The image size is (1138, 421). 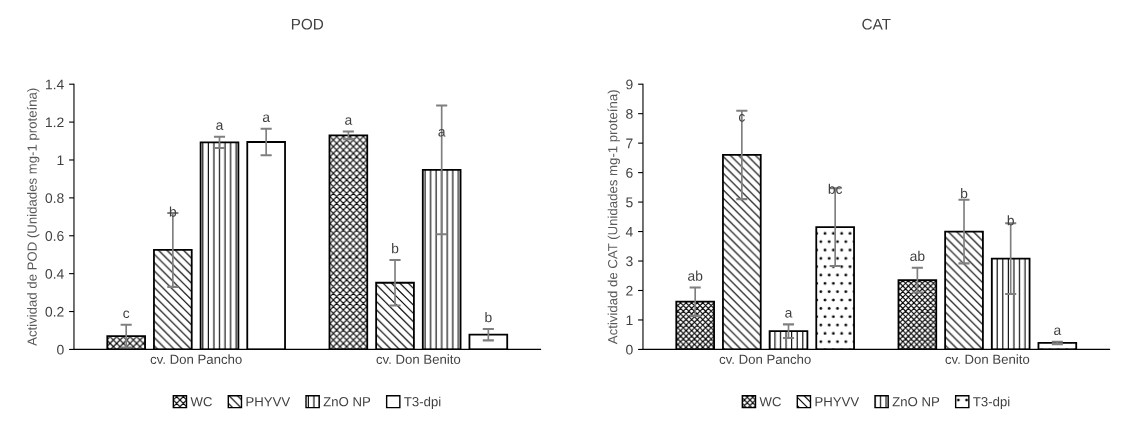 What do you see at coordinates (33, 217) in the screenshot?
I see `y-axis-title: Actividad de POD (Unidades mg-1 proteína)` at bounding box center [33, 217].